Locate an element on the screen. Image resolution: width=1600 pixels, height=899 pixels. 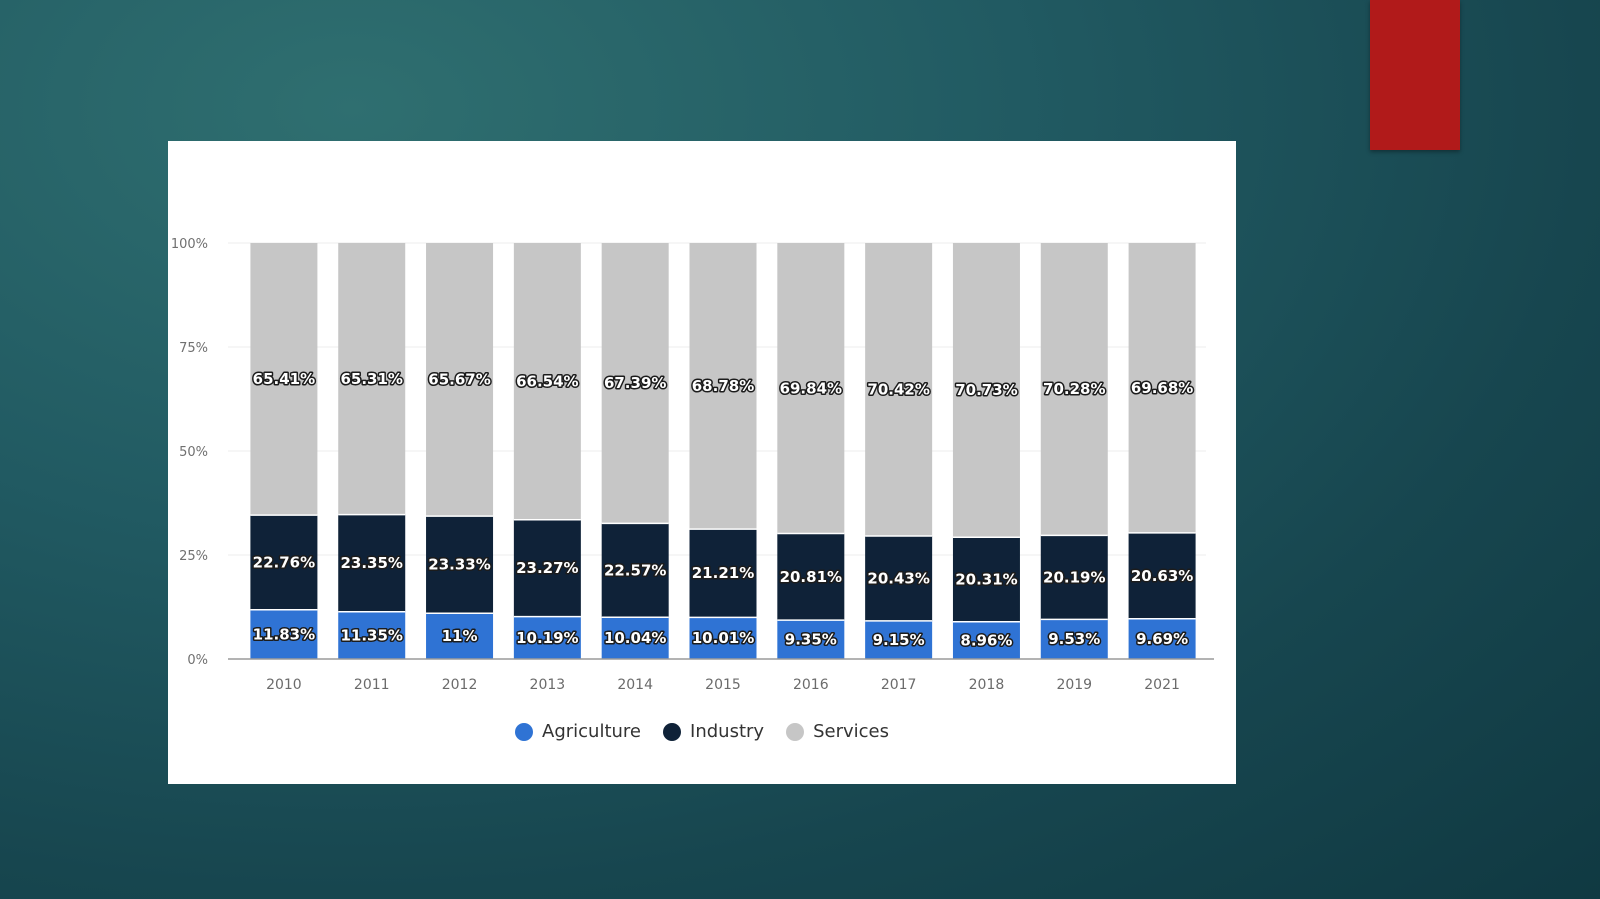
red-accent-tab is located at coordinates (1415, 75).